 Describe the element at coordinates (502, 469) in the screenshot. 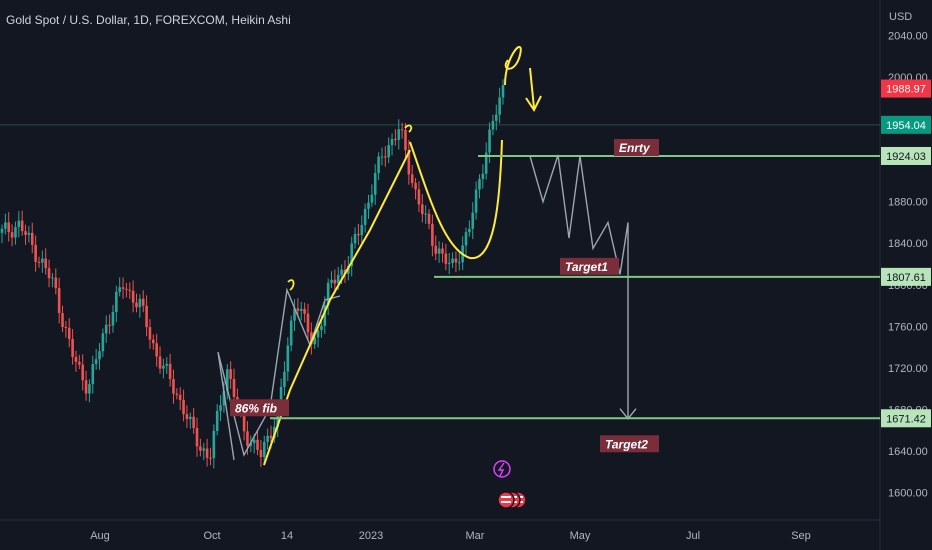

I see `flash-icon` at that location.